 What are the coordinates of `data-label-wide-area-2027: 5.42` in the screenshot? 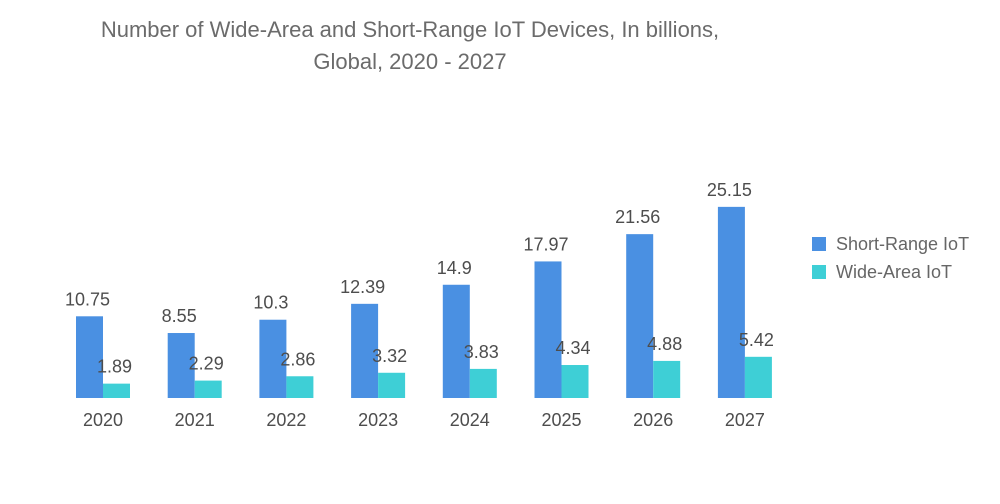 It's located at (756, 340).